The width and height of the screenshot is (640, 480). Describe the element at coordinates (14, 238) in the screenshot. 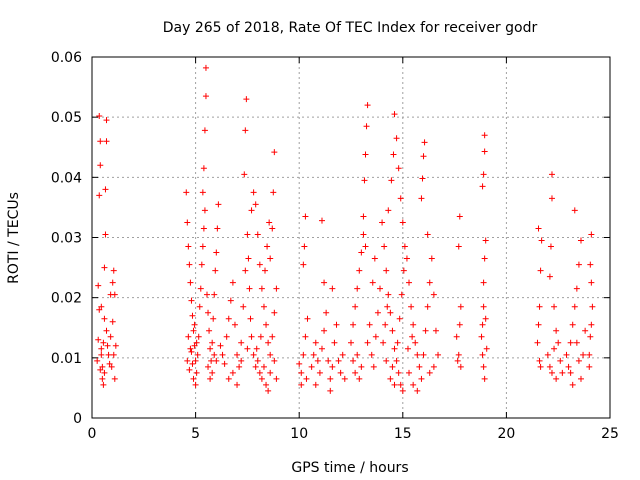

I see `y-axis-label: ROTI / TECUs` at that location.